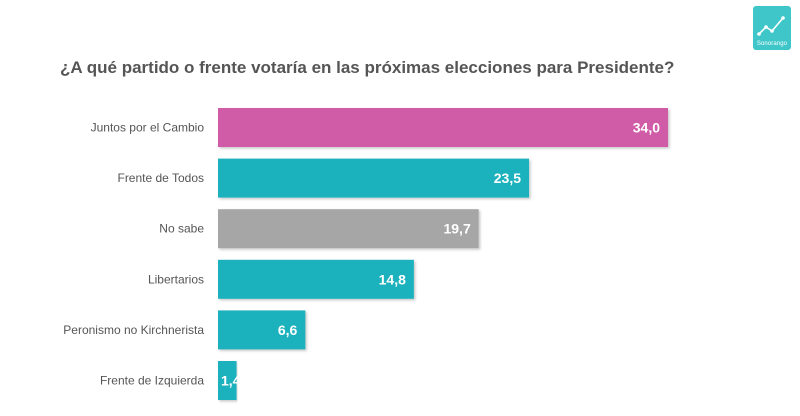 The width and height of the screenshot is (800, 416). I want to click on category-label-2: No sabe, so click(181, 229).